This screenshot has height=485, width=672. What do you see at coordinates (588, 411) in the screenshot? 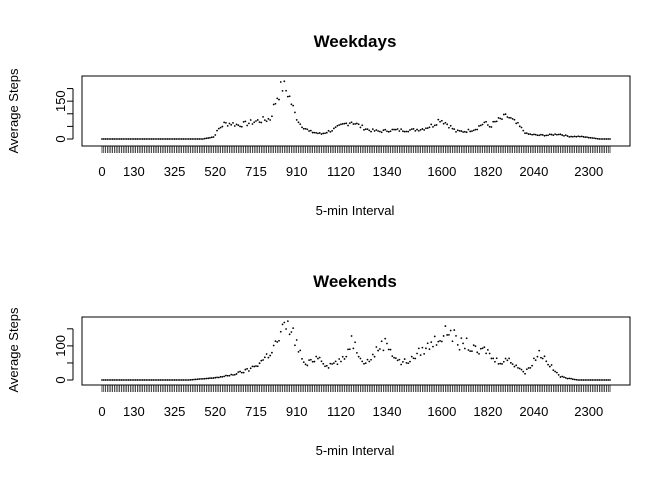
I see `x-tick-label: 2300` at bounding box center [588, 411].